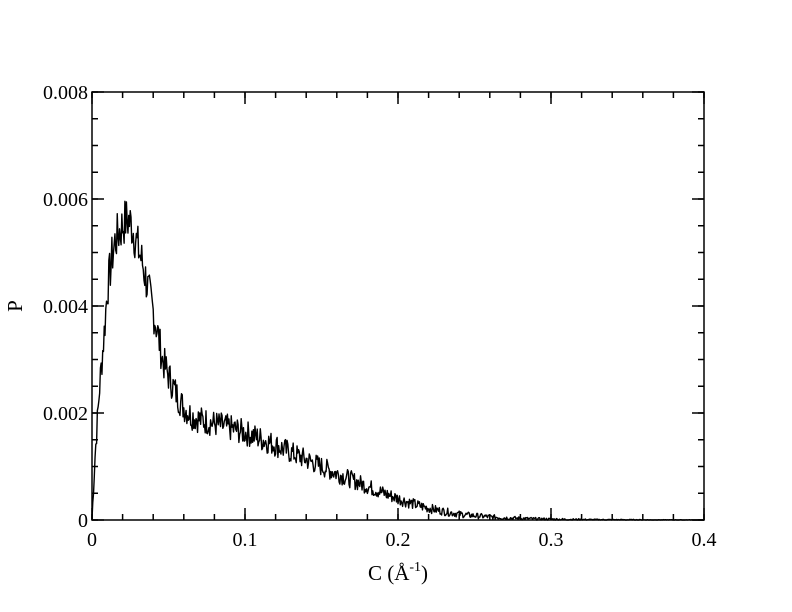 The width and height of the screenshot is (792, 612). I want to click on x-tick-label: 0.1, so click(245, 540).